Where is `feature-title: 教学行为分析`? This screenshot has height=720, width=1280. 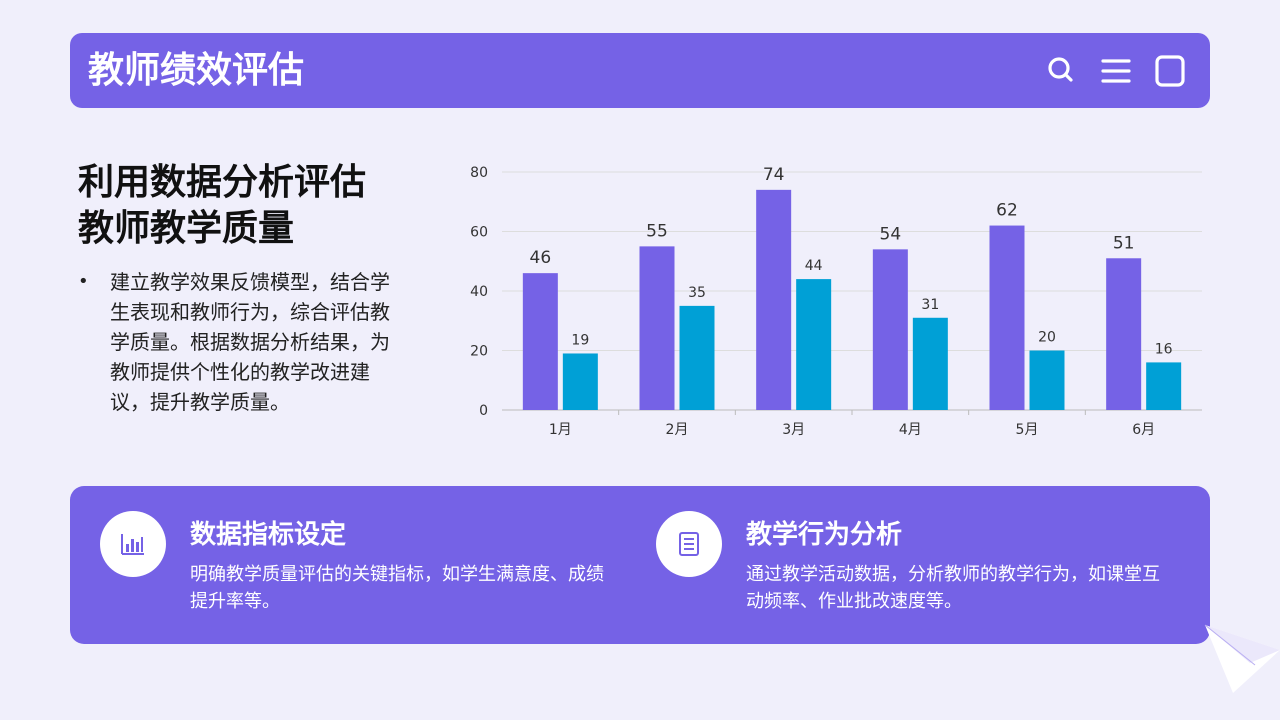 feature-title: 教学行为分析 is located at coordinates (824, 535).